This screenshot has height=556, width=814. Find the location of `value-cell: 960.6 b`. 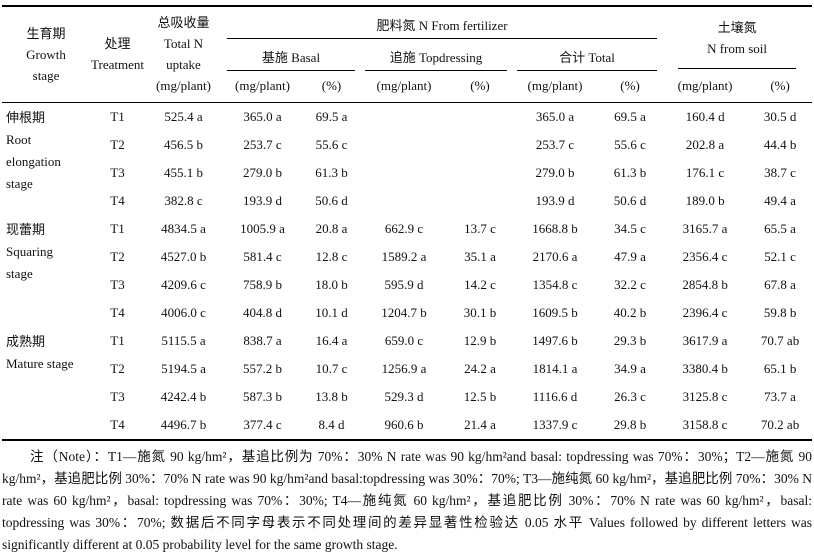

value-cell: 960.6 b is located at coordinates (404, 424).